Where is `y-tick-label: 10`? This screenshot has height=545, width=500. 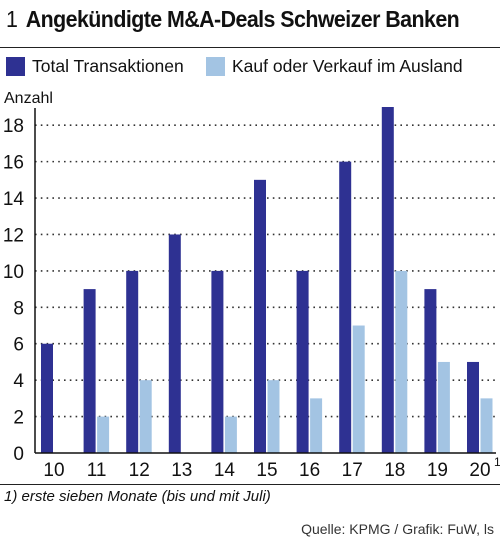
y-tick-label: 10 is located at coordinates (13, 272).